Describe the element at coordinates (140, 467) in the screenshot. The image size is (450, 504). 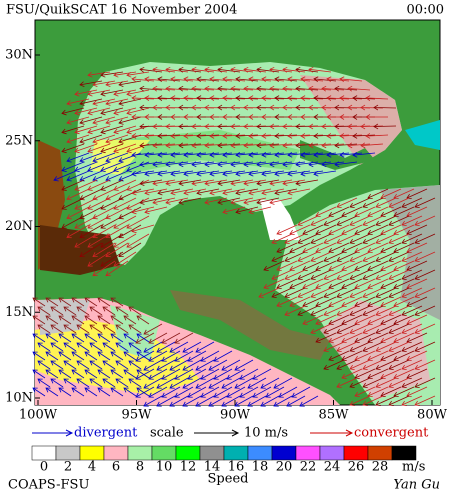
I see `colorbar-label: 8` at that location.